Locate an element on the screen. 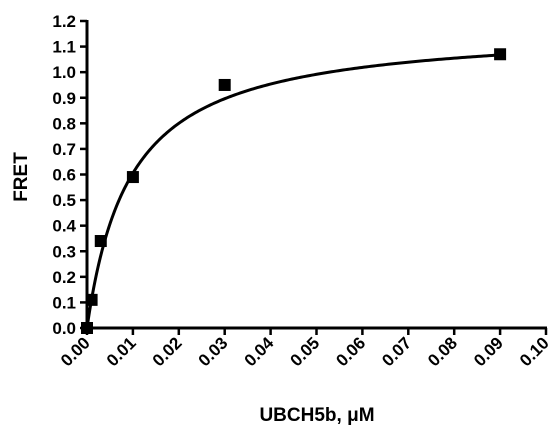 The height and width of the screenshot is (434, 553). y-tick-label: 0.1 is located at coordinates (64, 302).